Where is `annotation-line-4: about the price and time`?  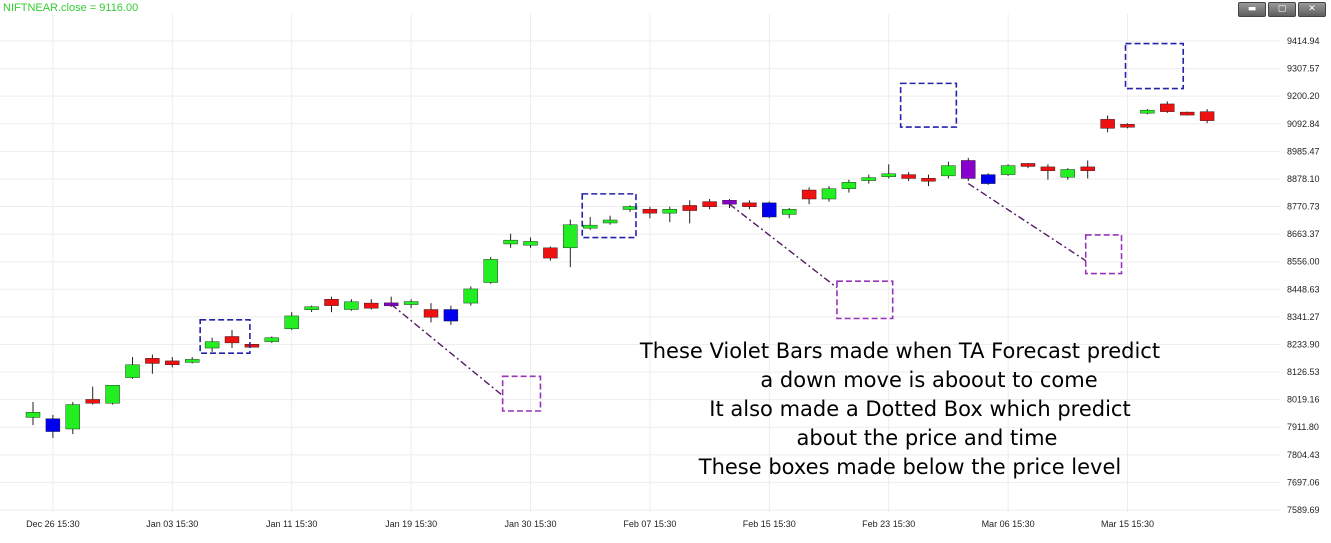 annotation-line-4: about the price and time is located at coordinates (927, 438).